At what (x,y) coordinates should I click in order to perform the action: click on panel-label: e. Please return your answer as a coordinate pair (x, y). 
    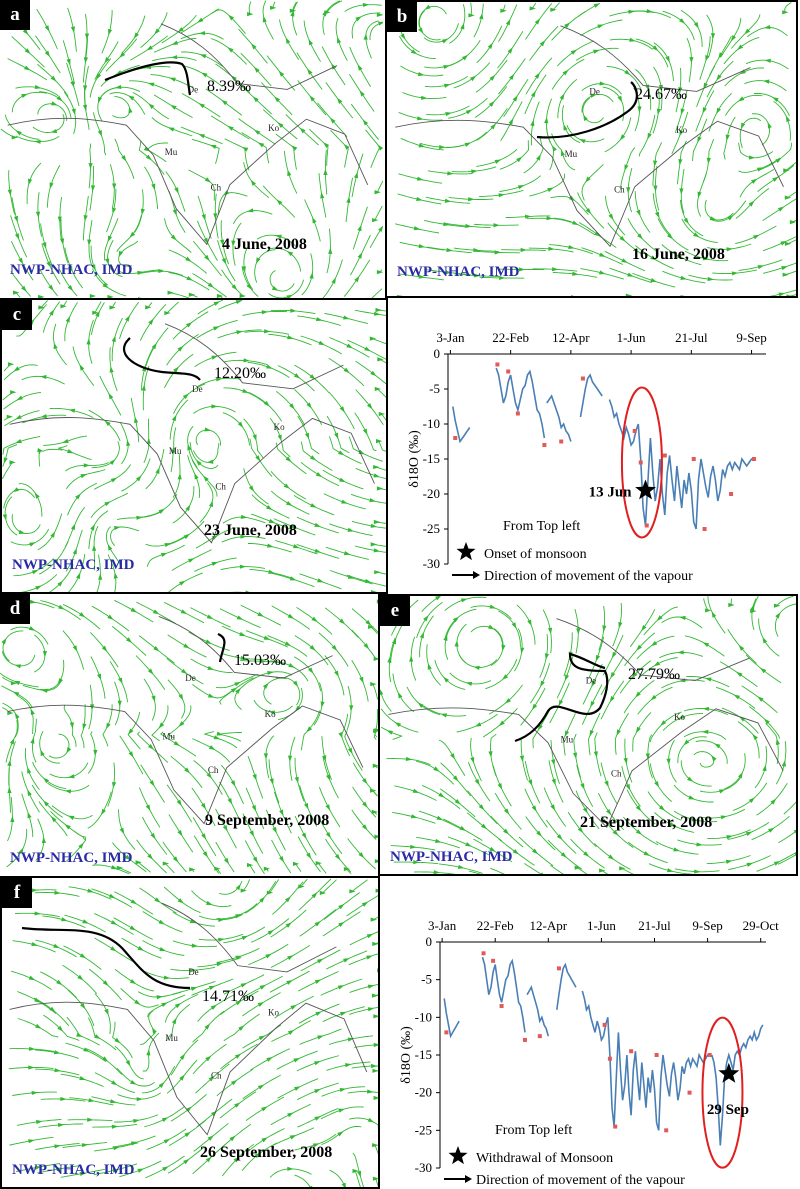
    Looking at the image, I should click on (395, 611).